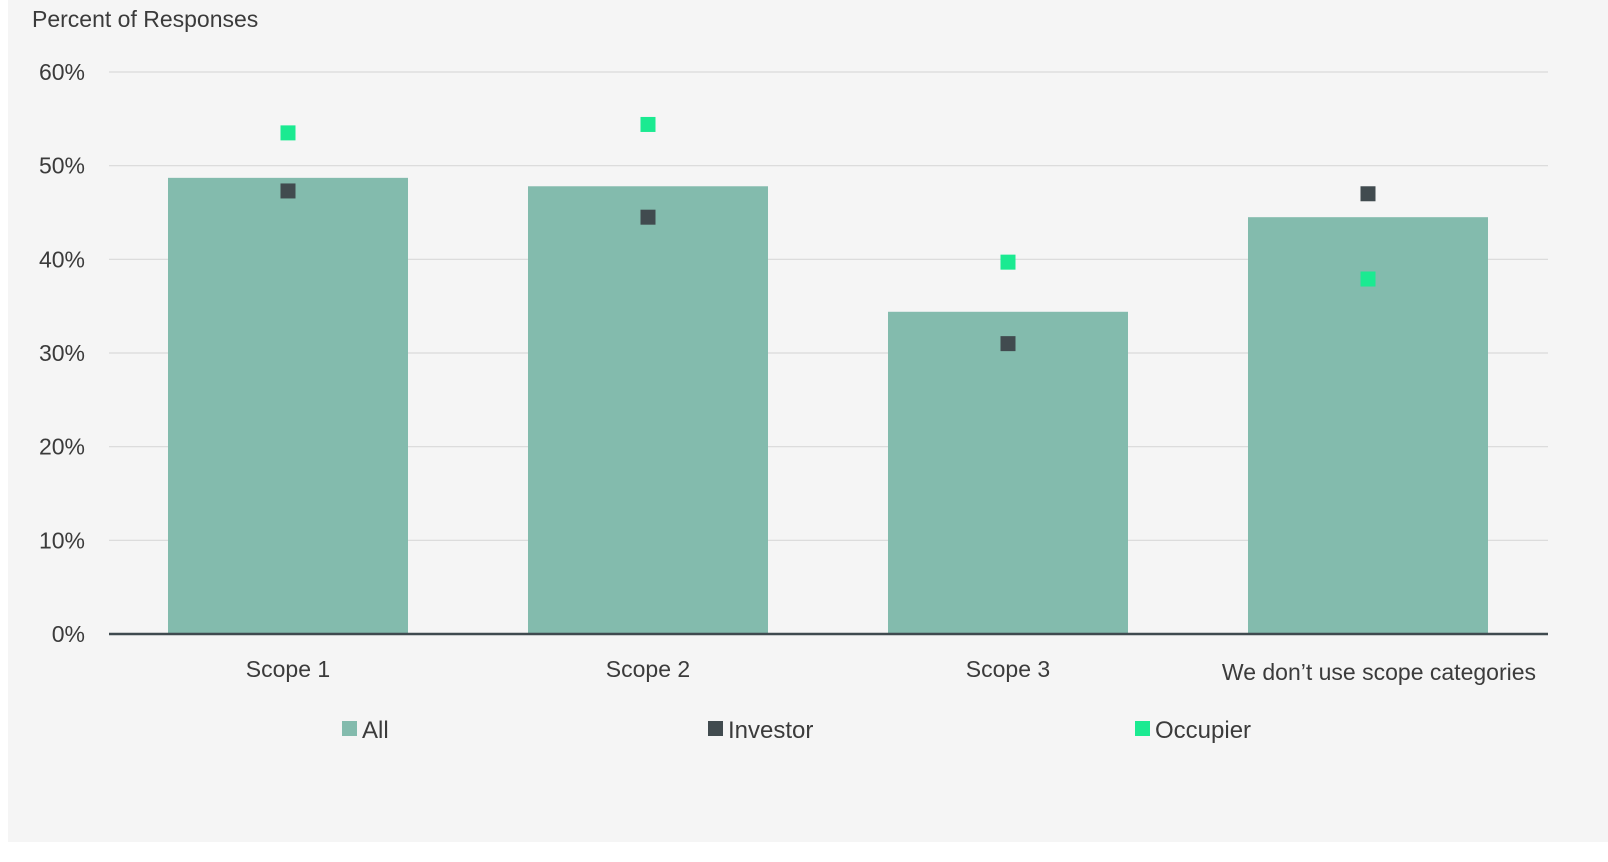  Describe the element at coordinates (1368, 279) in the screenshot. I see `marker-occupier-we-don-t-use-scope-categories` at that location.